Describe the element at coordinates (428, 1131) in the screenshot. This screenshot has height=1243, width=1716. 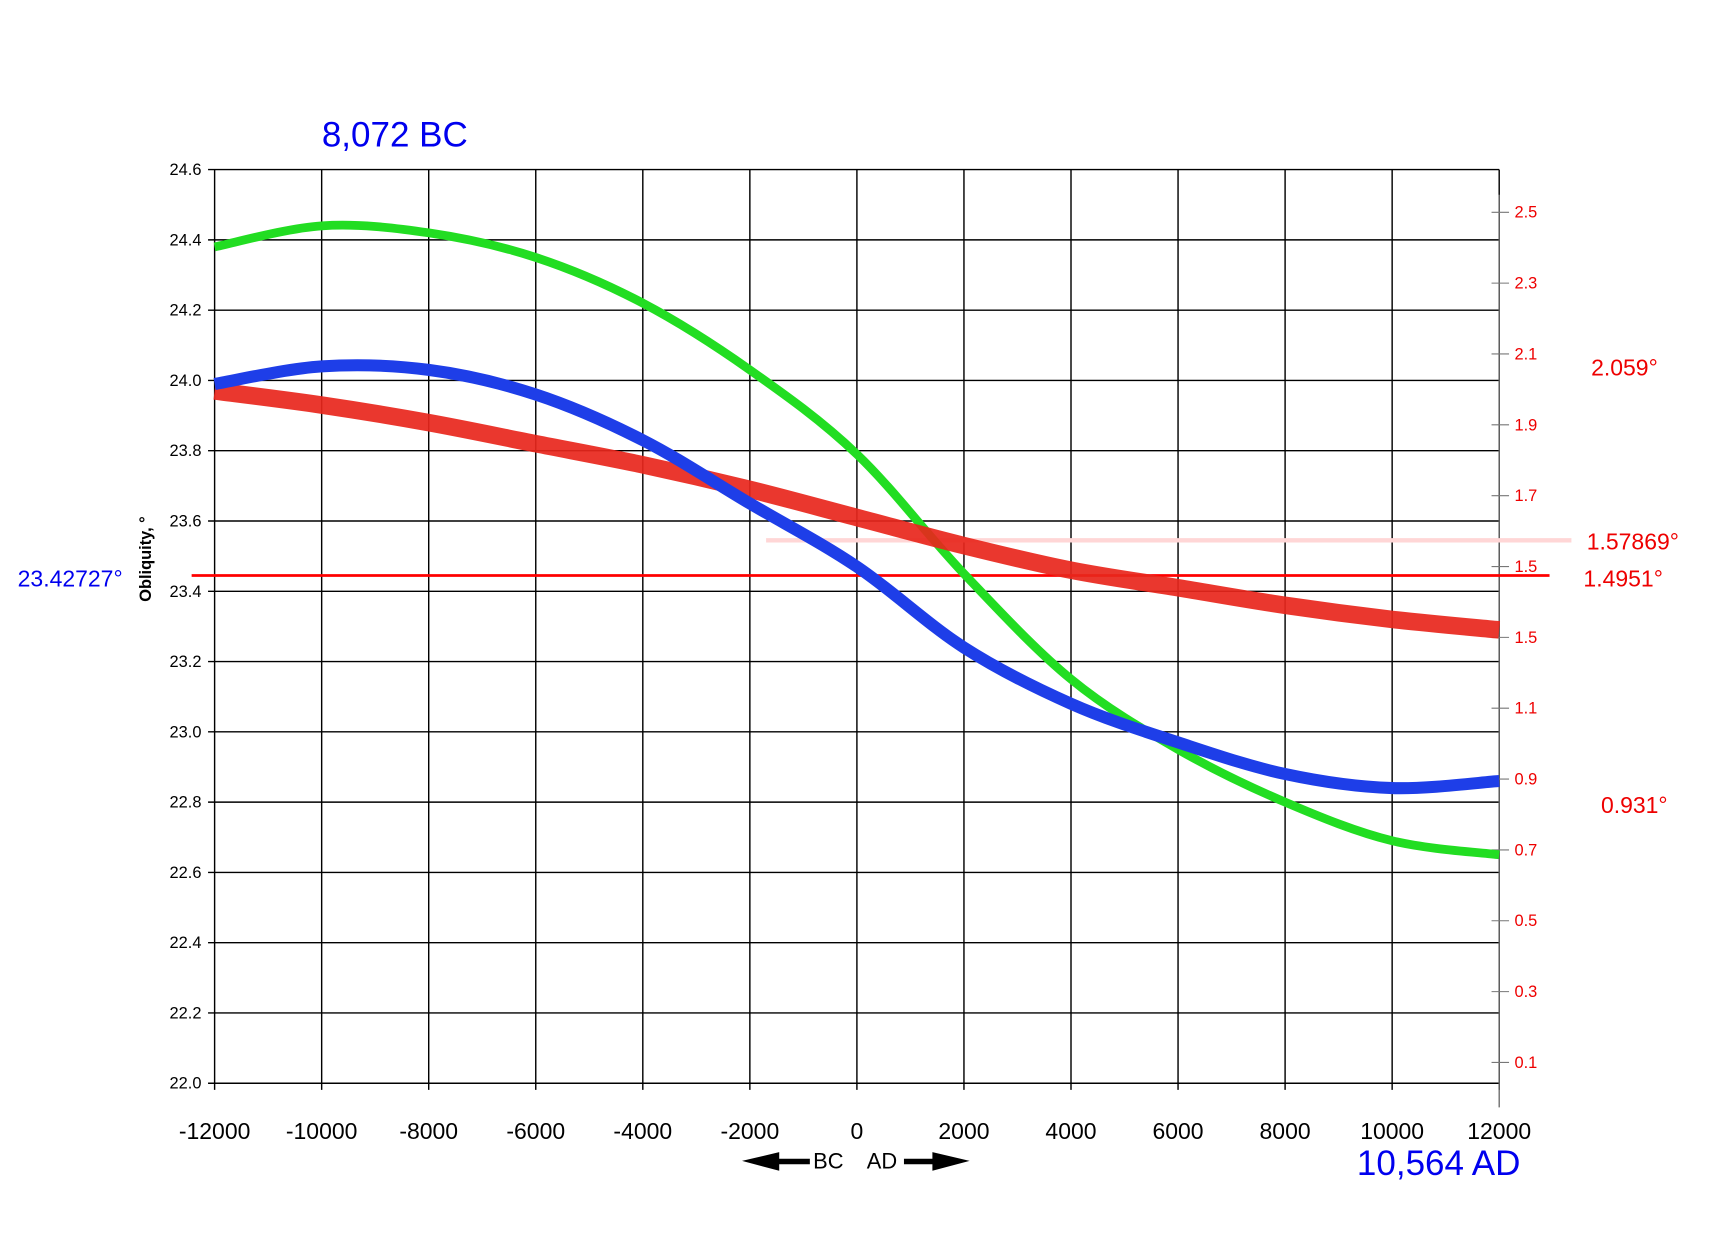
I see `x-tick-label: -8000` at that location.